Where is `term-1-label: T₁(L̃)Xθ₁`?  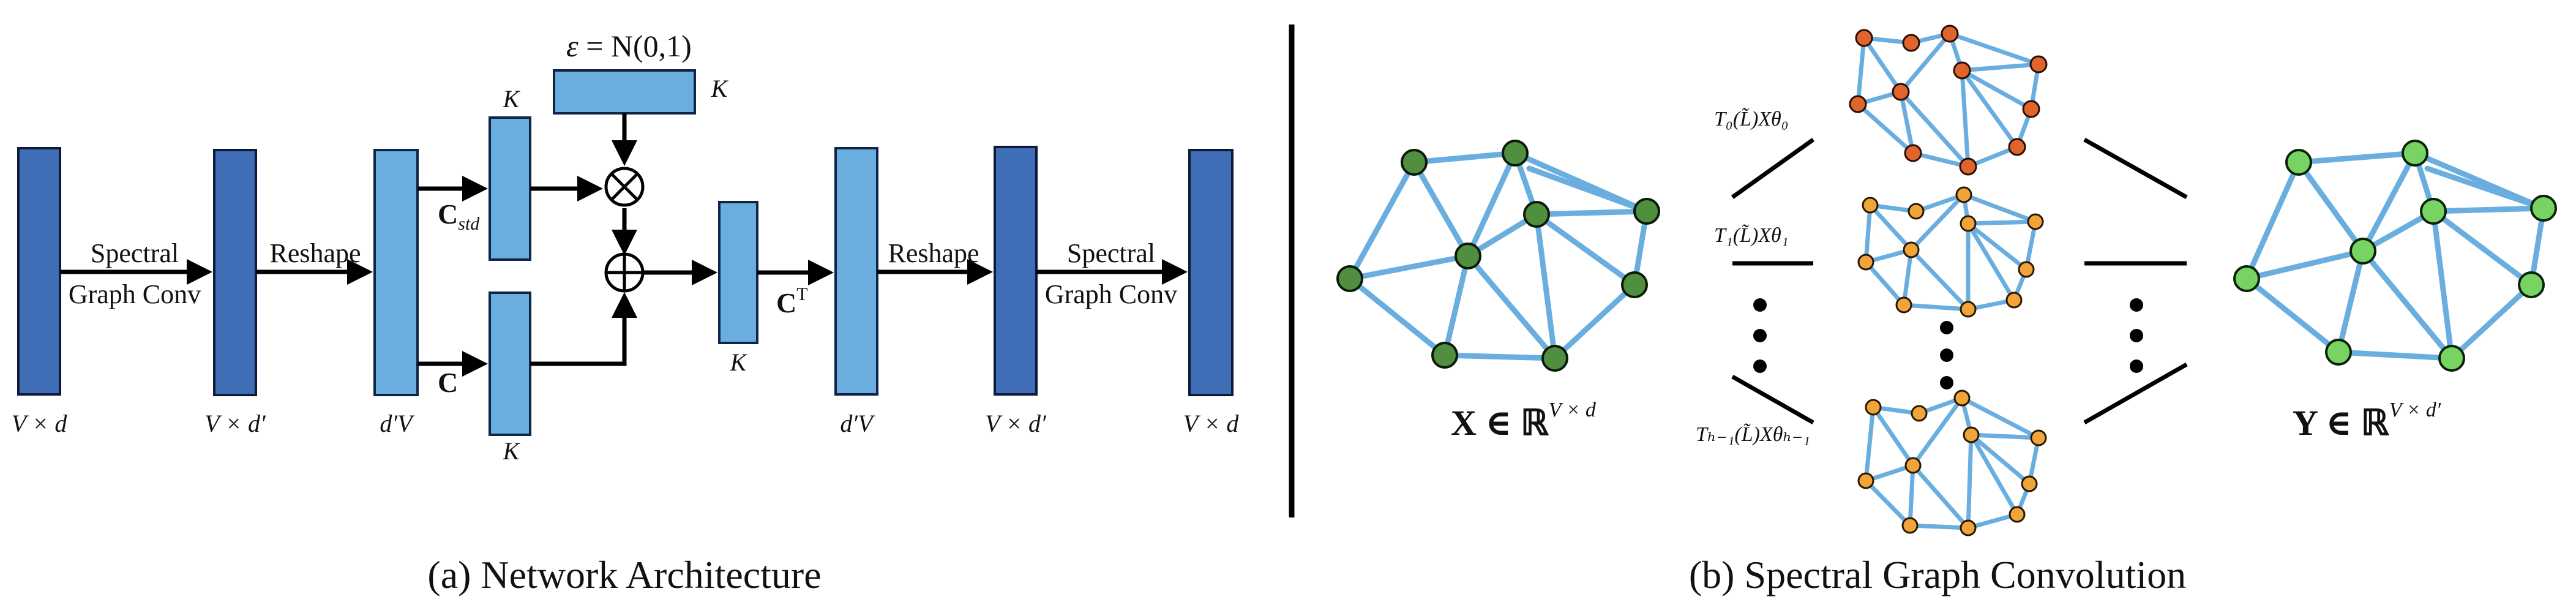 term-1-label: T₁(L̃)Xθ₁ is located at coordinates (1752, 235).